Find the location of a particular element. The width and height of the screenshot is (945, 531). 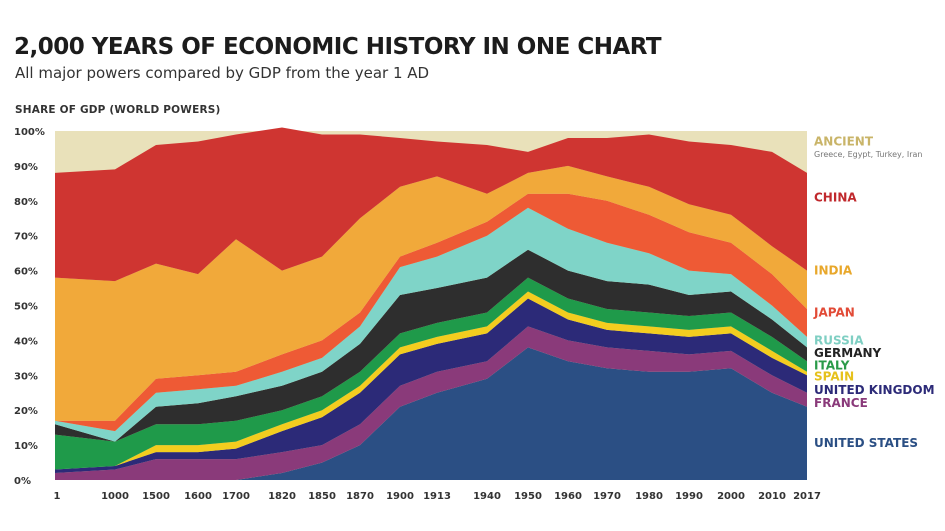

y-tick-label: 80% is located at coordinates (26, 202).